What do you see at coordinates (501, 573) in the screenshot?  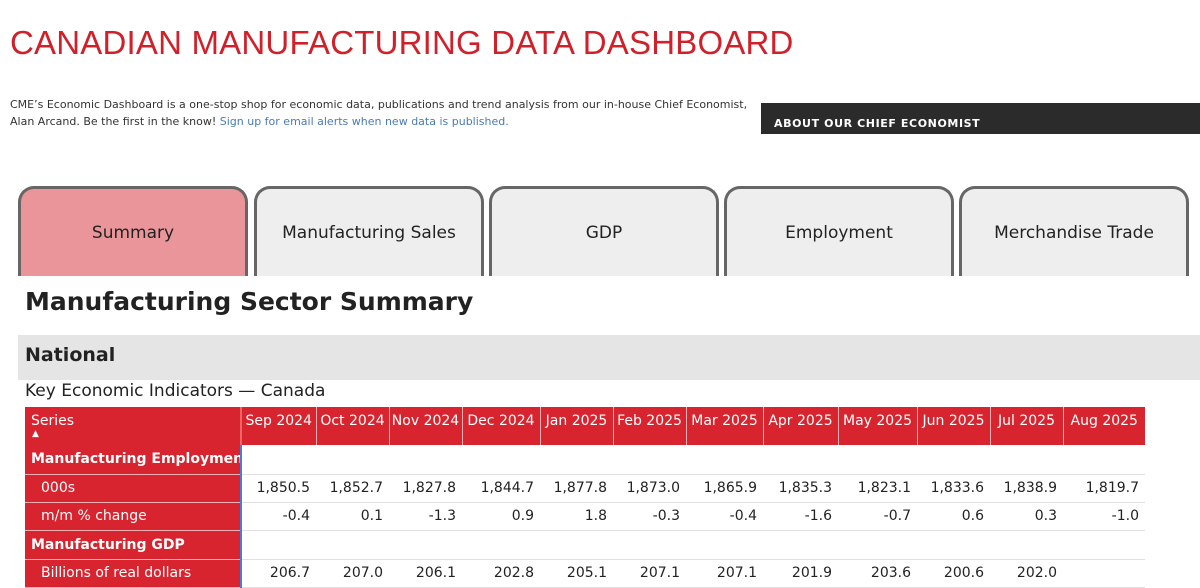 I see `table-cell: 202.8` at bounding box center [501, 573].